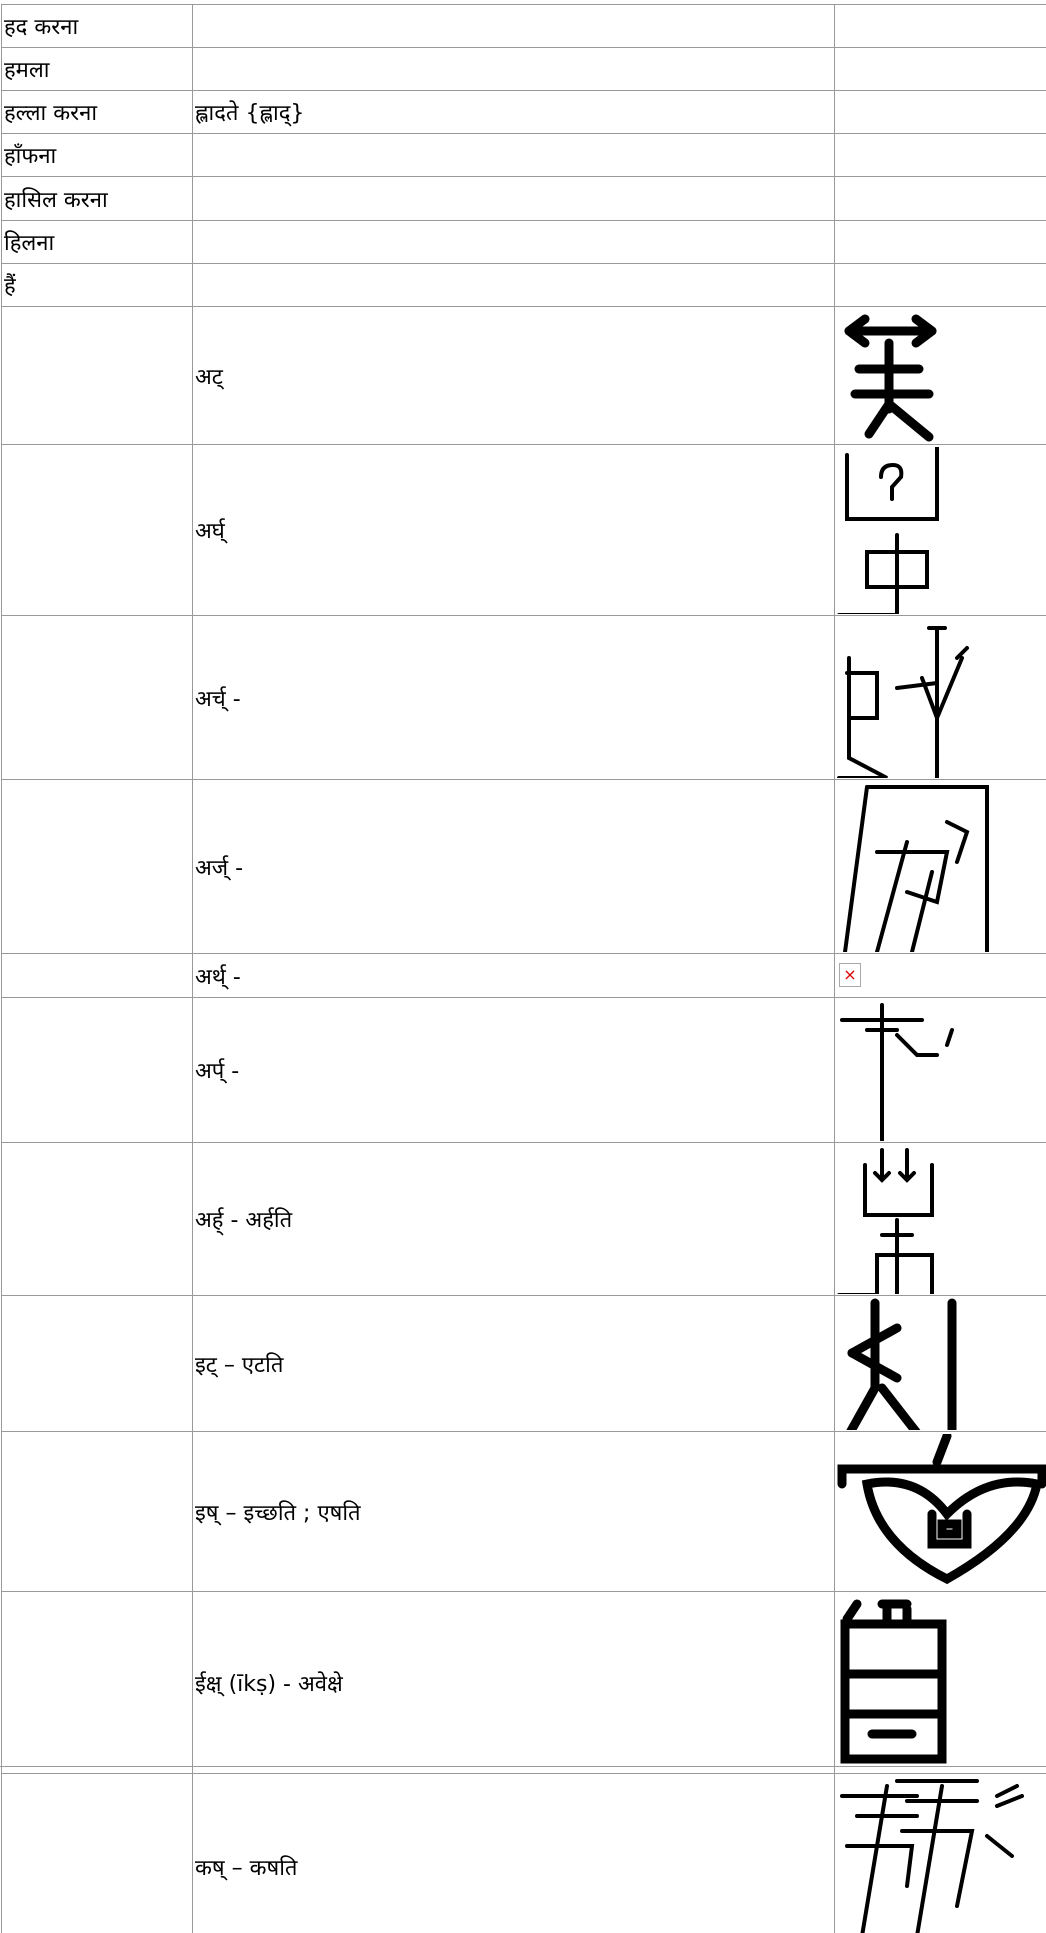  I want to click on sanskrit-text: ह्लादते {ह्लाद्}, so click(250, 113).